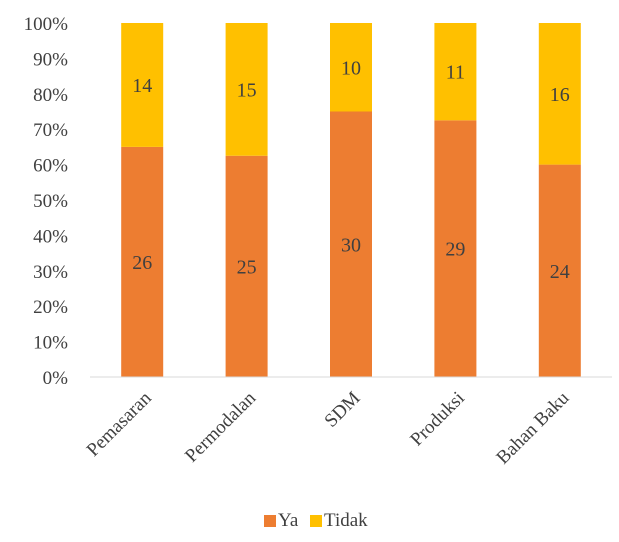 The image size is (619, 542). I want to click on category-label: Produksi, so click(437, 419).